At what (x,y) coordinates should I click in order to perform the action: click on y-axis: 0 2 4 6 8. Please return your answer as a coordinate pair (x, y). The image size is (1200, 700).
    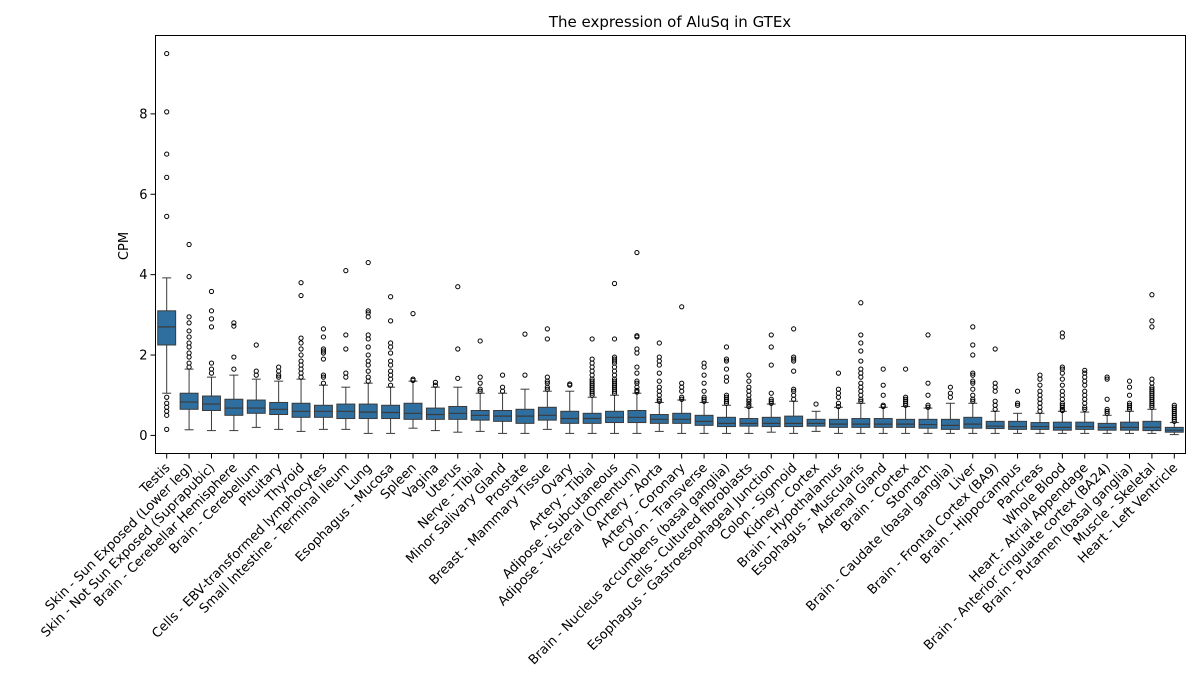
    Looking at the image, I should click on (147, 275).